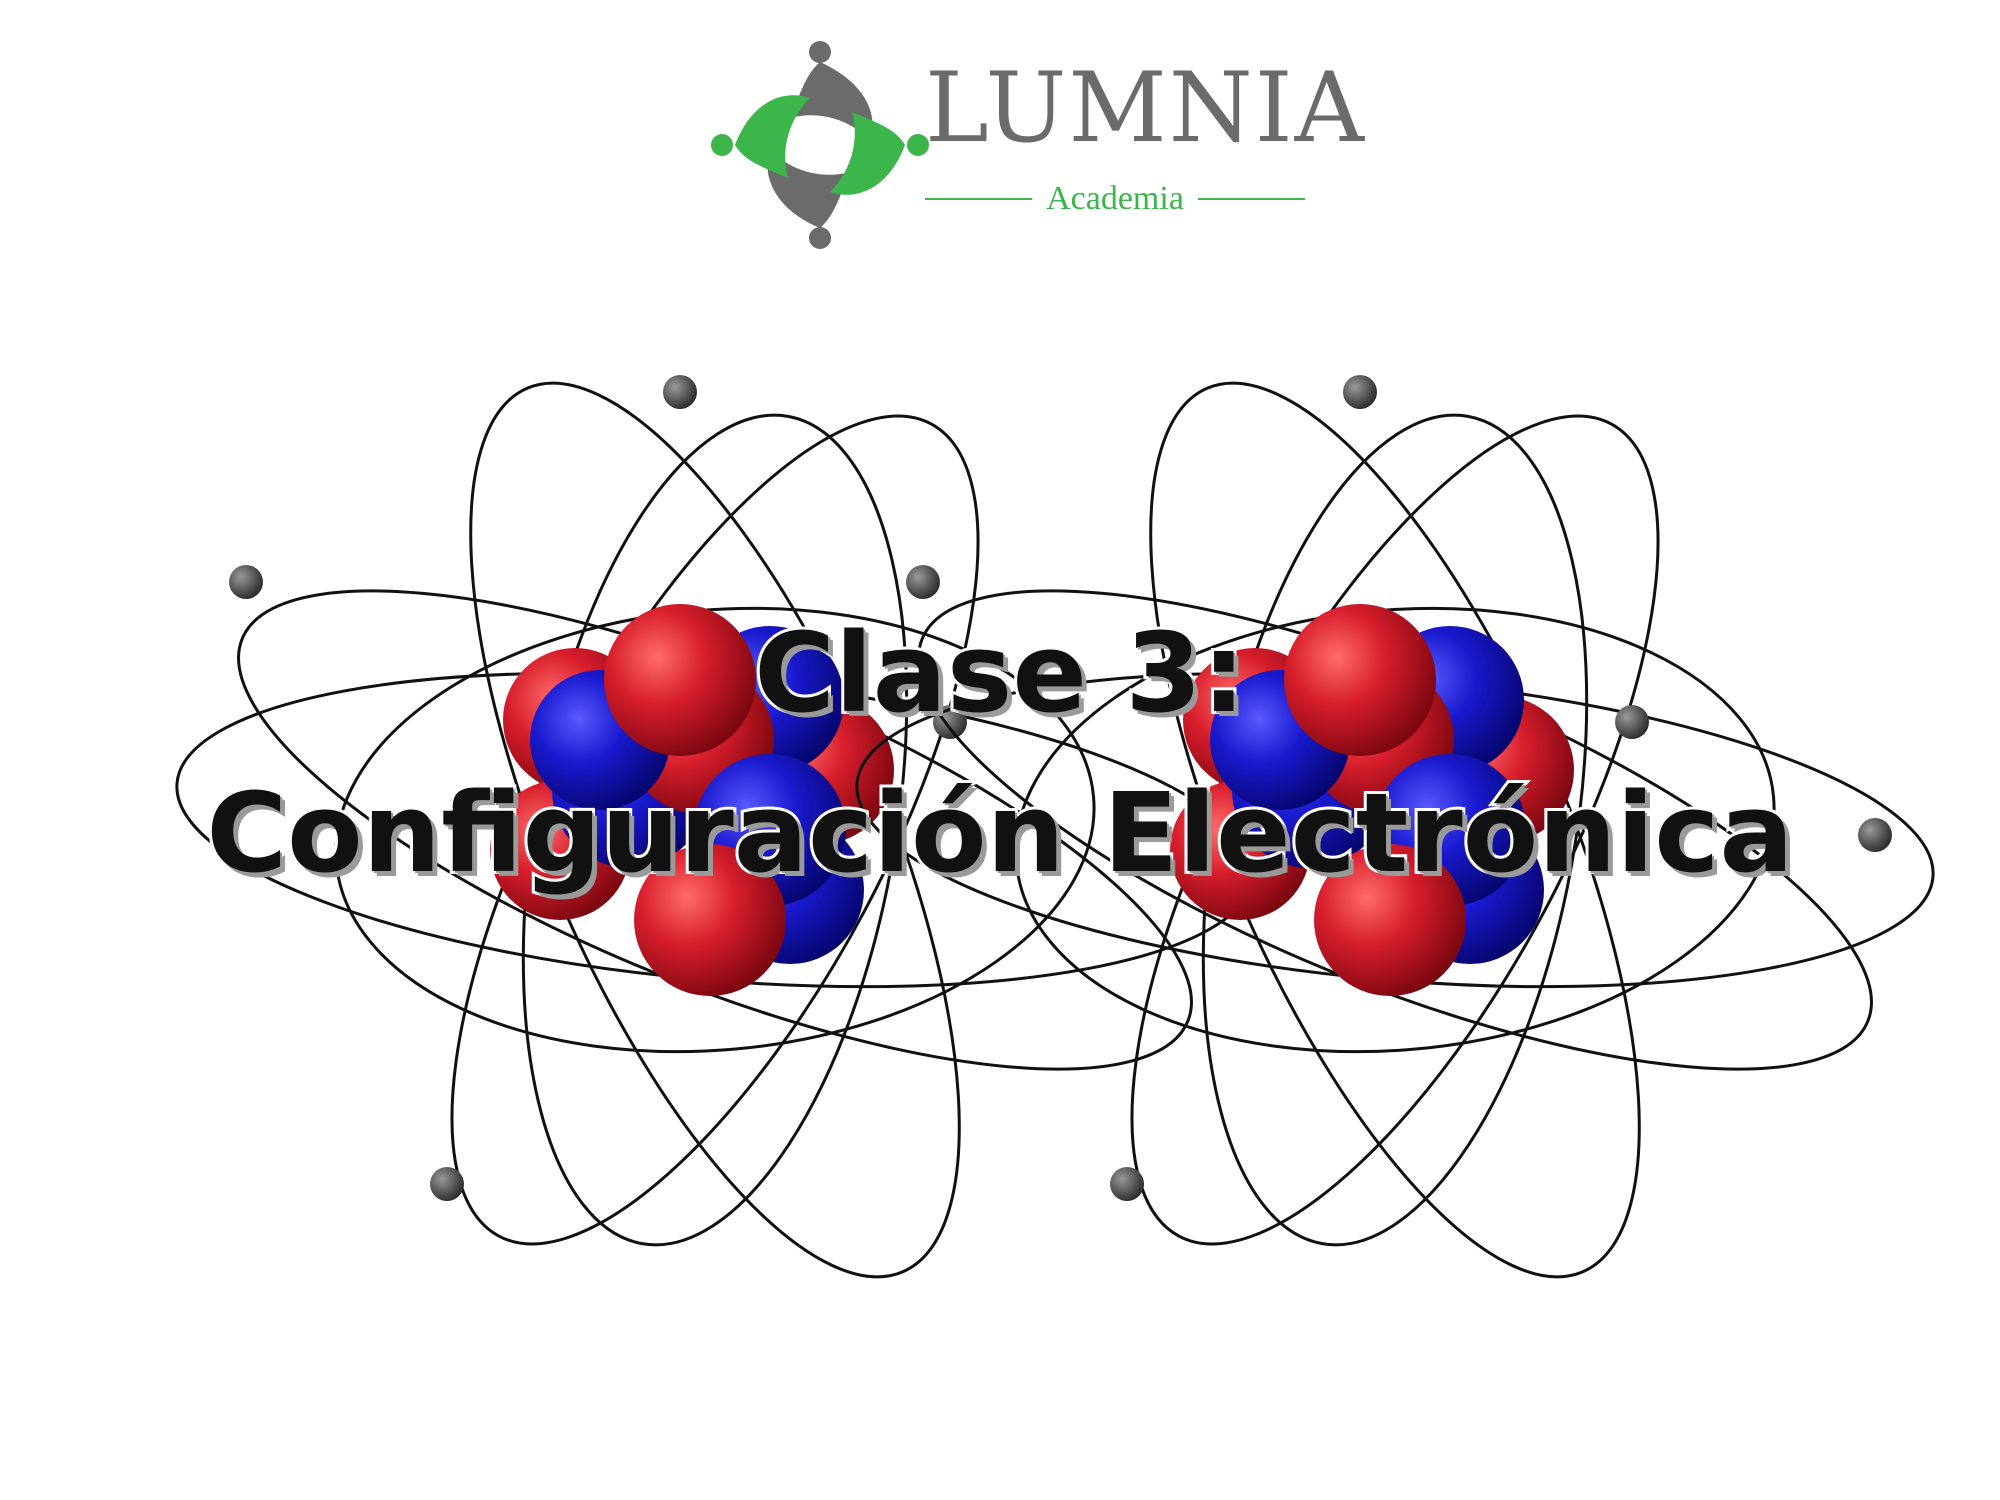 Image resolution: width=2000 pixels, height=1500 pixels. What do you see at coordinates (1145, 108) in the screenshot?
I see `logo-wordmark: LUMNIA` at bounding box center [1145, 108].